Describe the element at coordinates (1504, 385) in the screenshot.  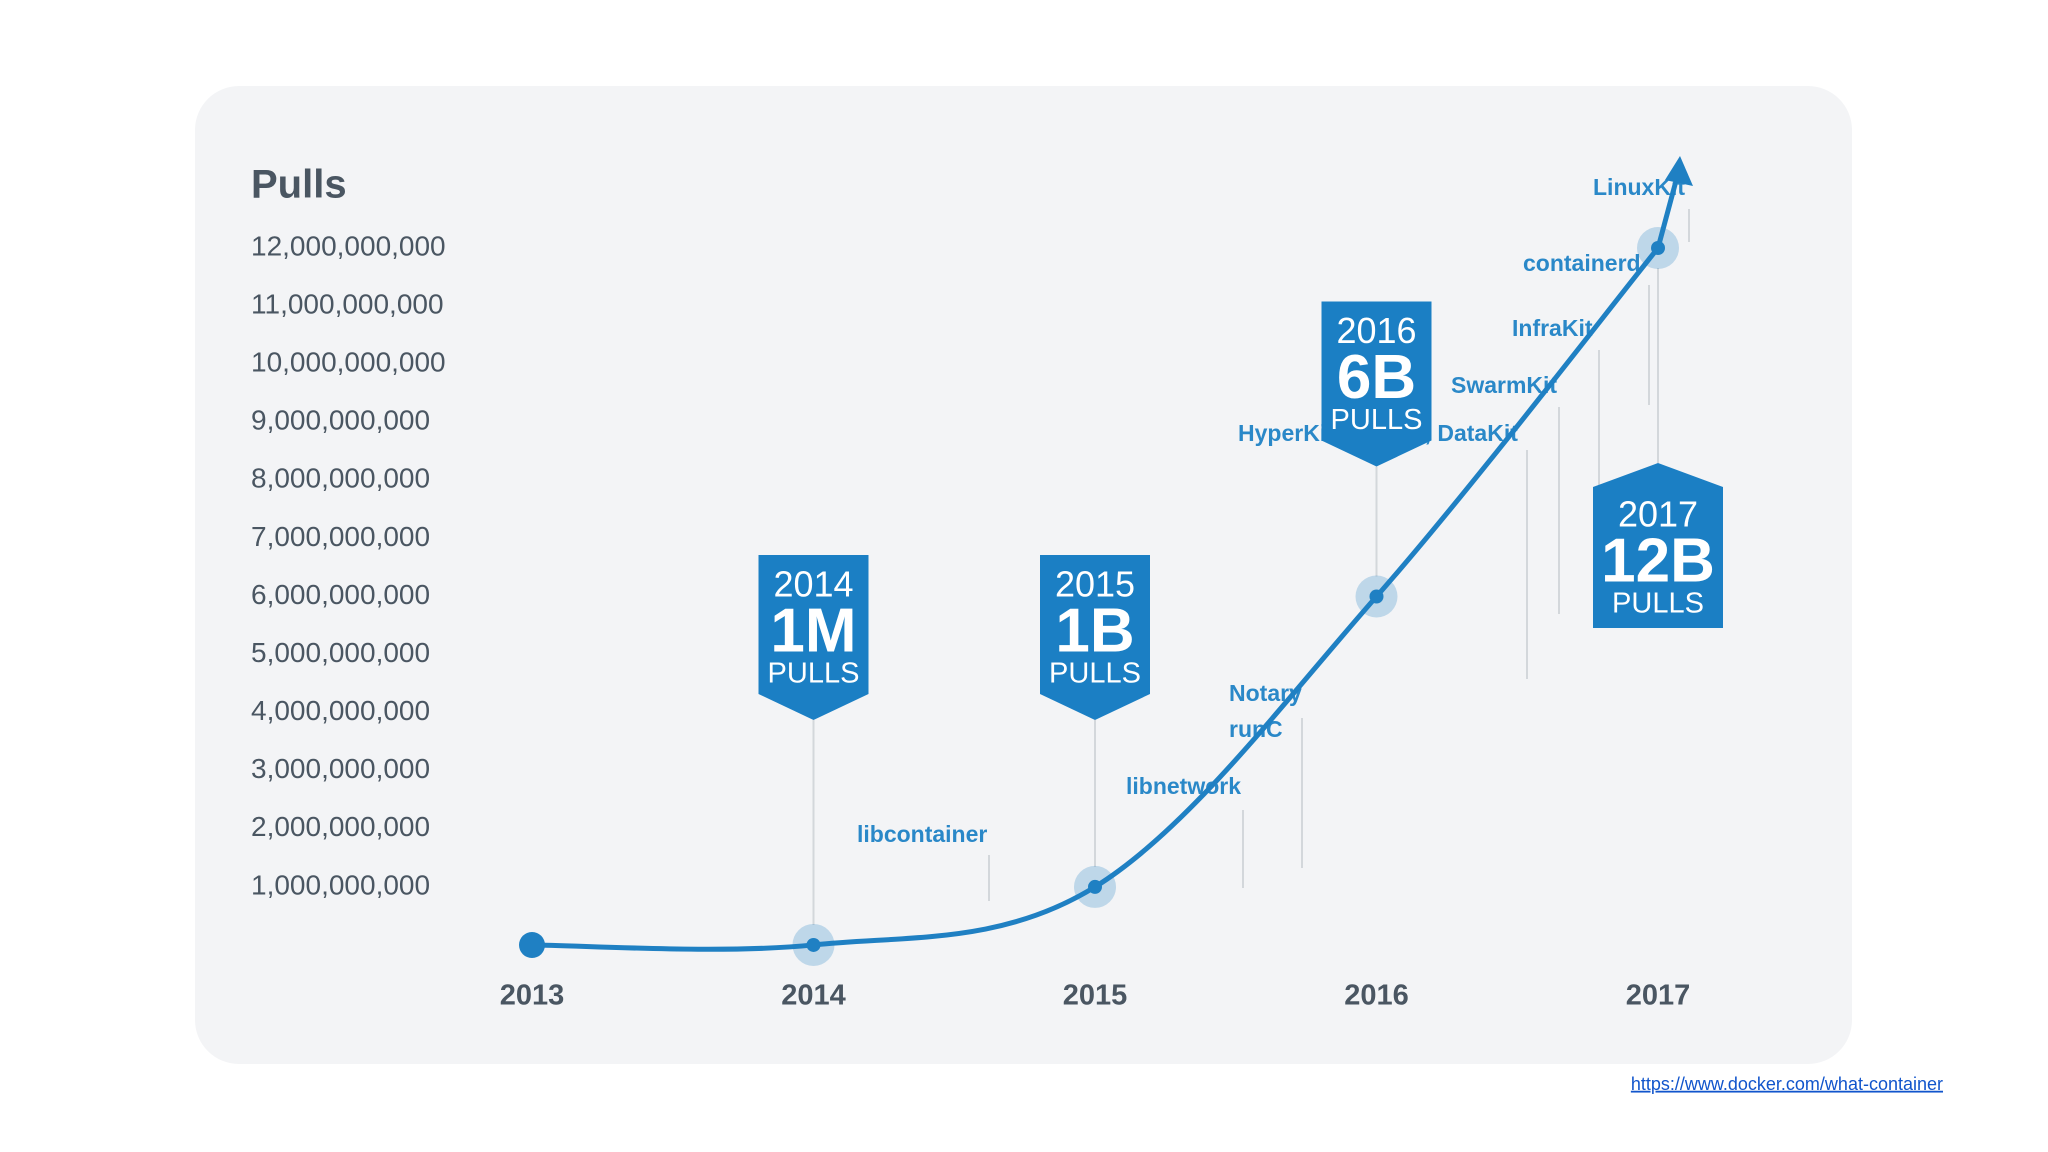
I see `annotation: SwarmKit` at that location.